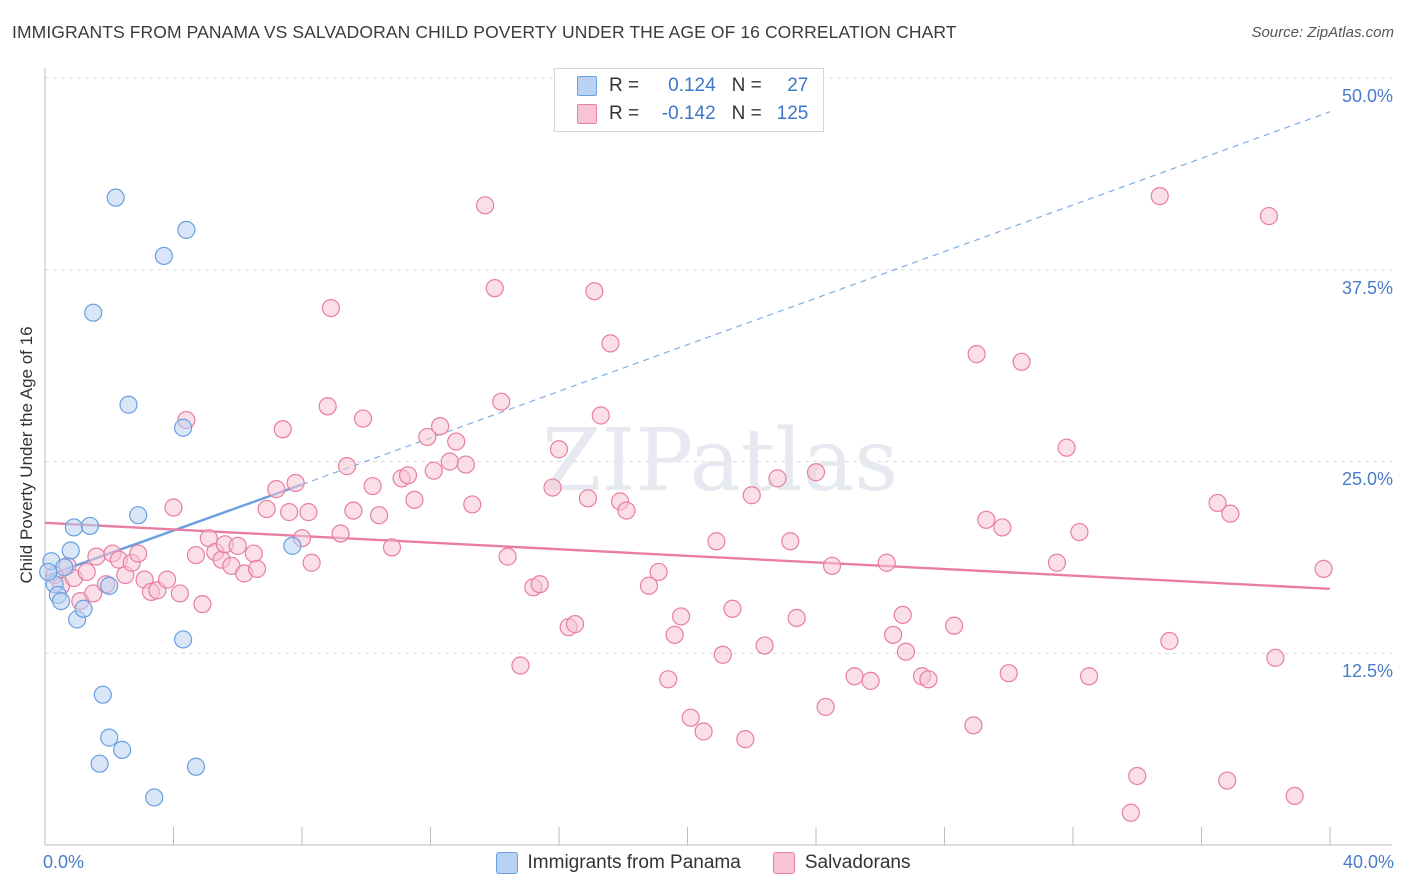 The width and height of the screenshot is (1406, 892). What do you see at coordinates (1367, 671) in the screenshot?
I see `y-tick-label: 12.5%` at bounding box center [1367, 671].